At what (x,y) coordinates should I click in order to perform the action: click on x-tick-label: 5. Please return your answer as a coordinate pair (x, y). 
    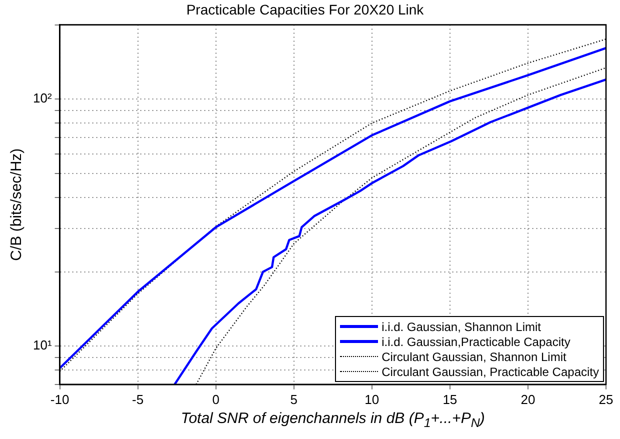
    Looking at the image, I should click on (294, 399).